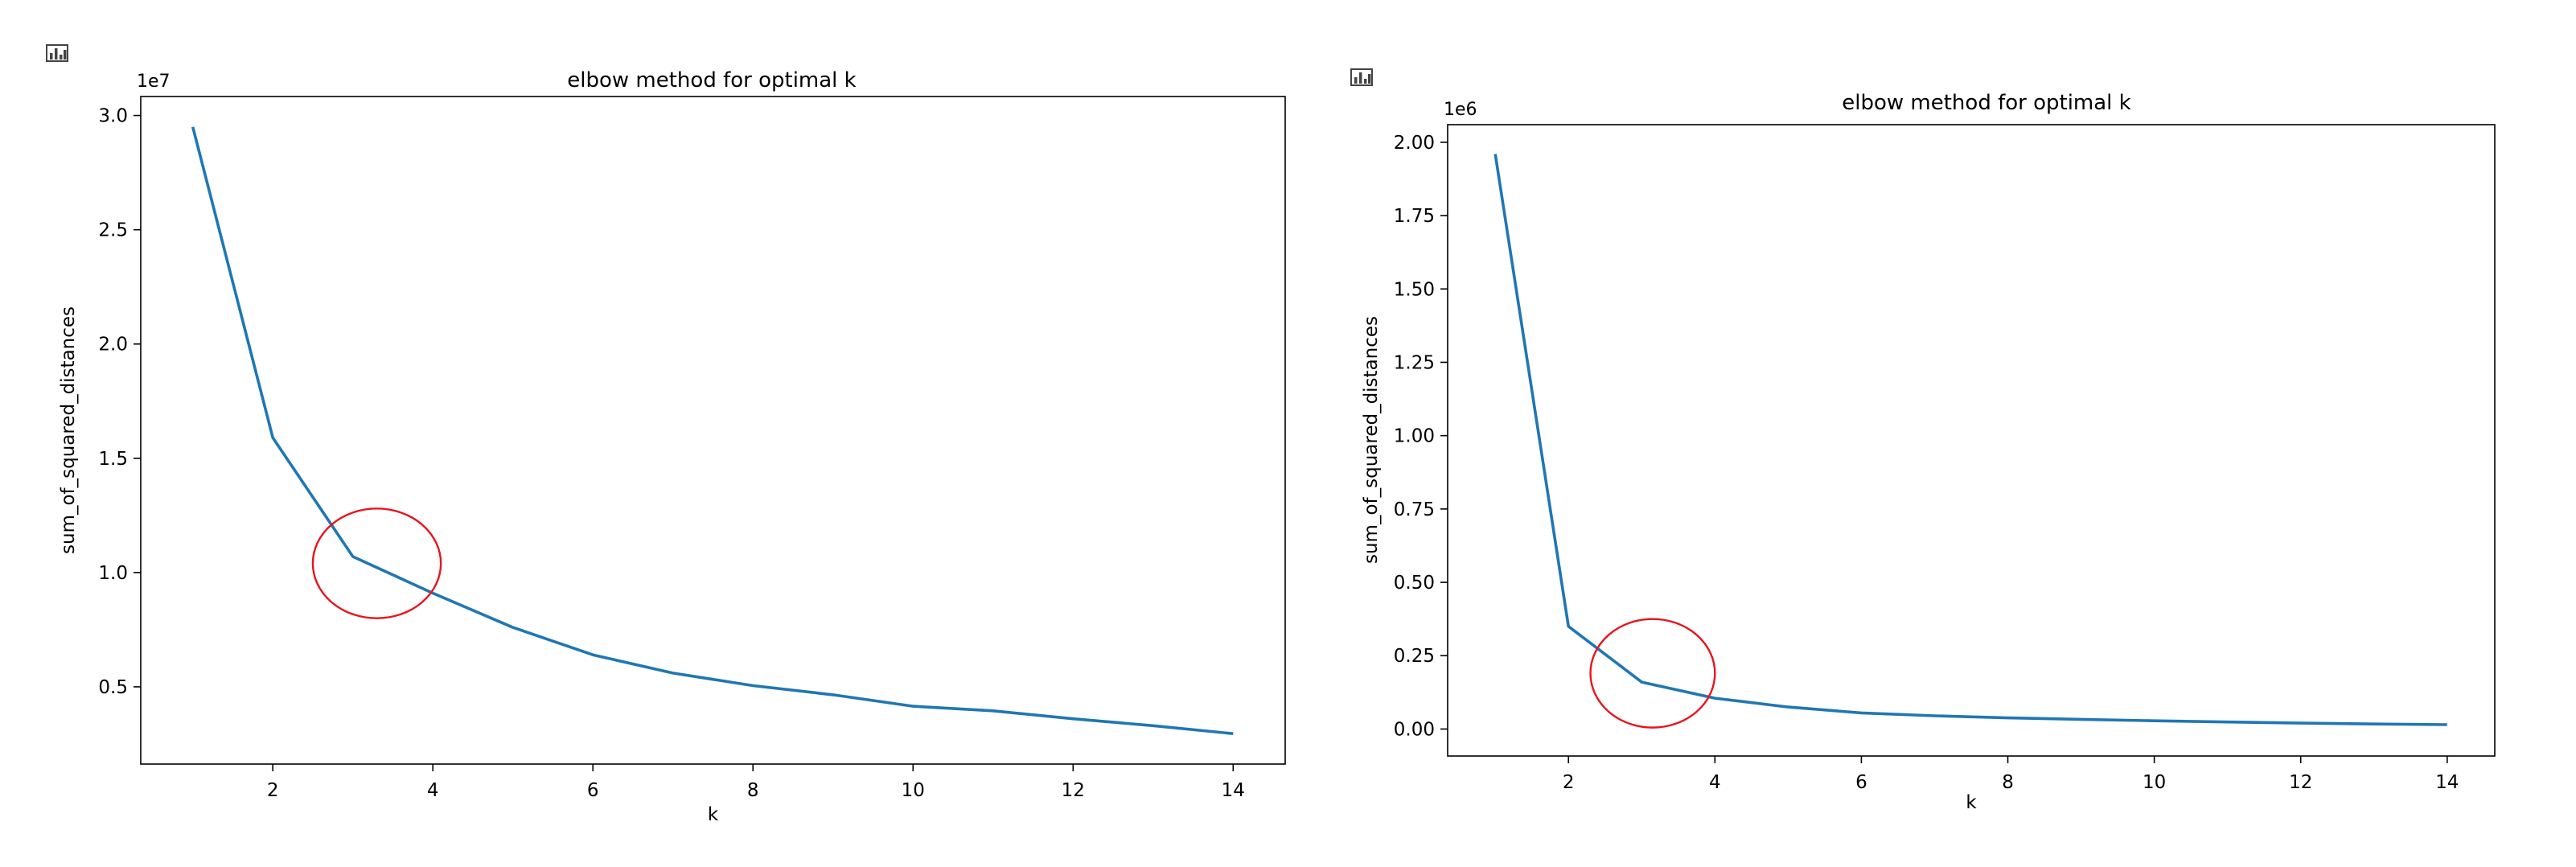 The image size is (2576, 867). I want to click on y-tick-label: 0.00, so click(1414, 729).